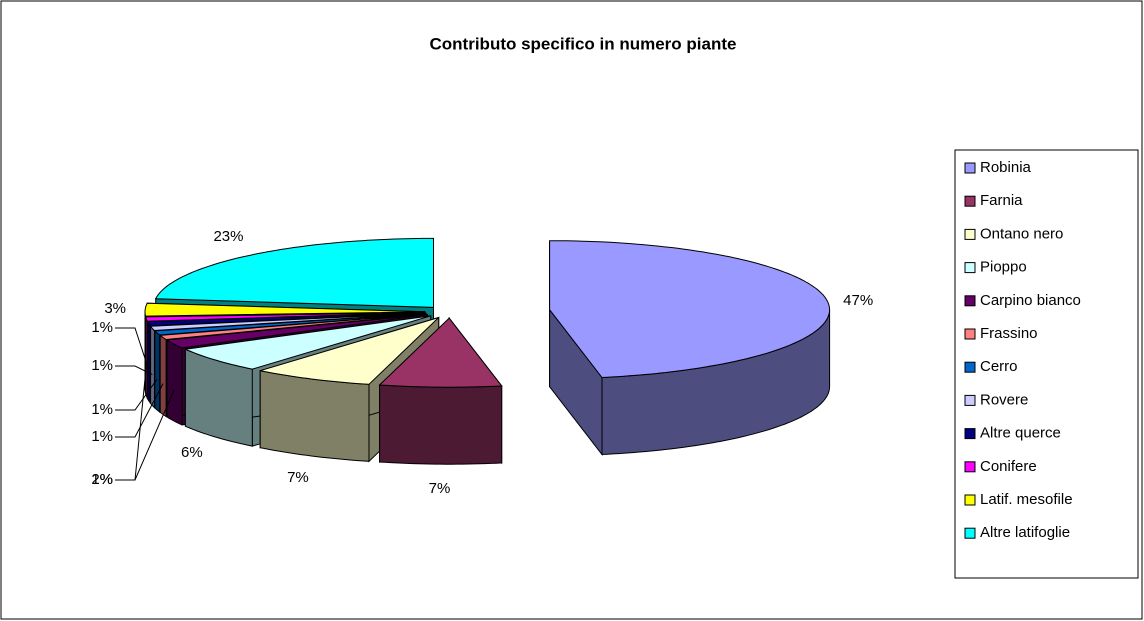 The height and width of the screenshot is (621, 1144). I want to click on legend-label: Farnia, so click(1001, 200).